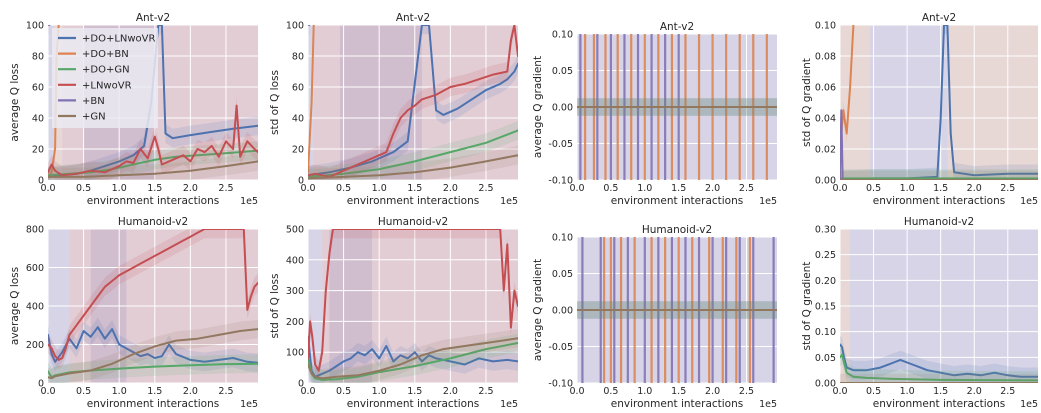 Image resolution: width=1041 pixels, height=413 pixels. Describe the element at coordinates (560, 347) in the screenshot. I see `y-tick-label: -0.05` at that location.